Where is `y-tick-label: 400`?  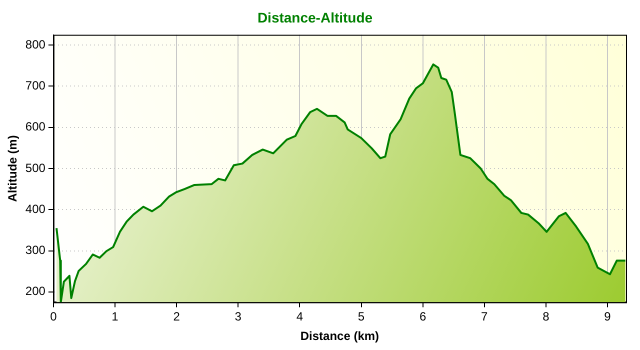 y-tick-label: 400 is located at coordinates (35, 209).